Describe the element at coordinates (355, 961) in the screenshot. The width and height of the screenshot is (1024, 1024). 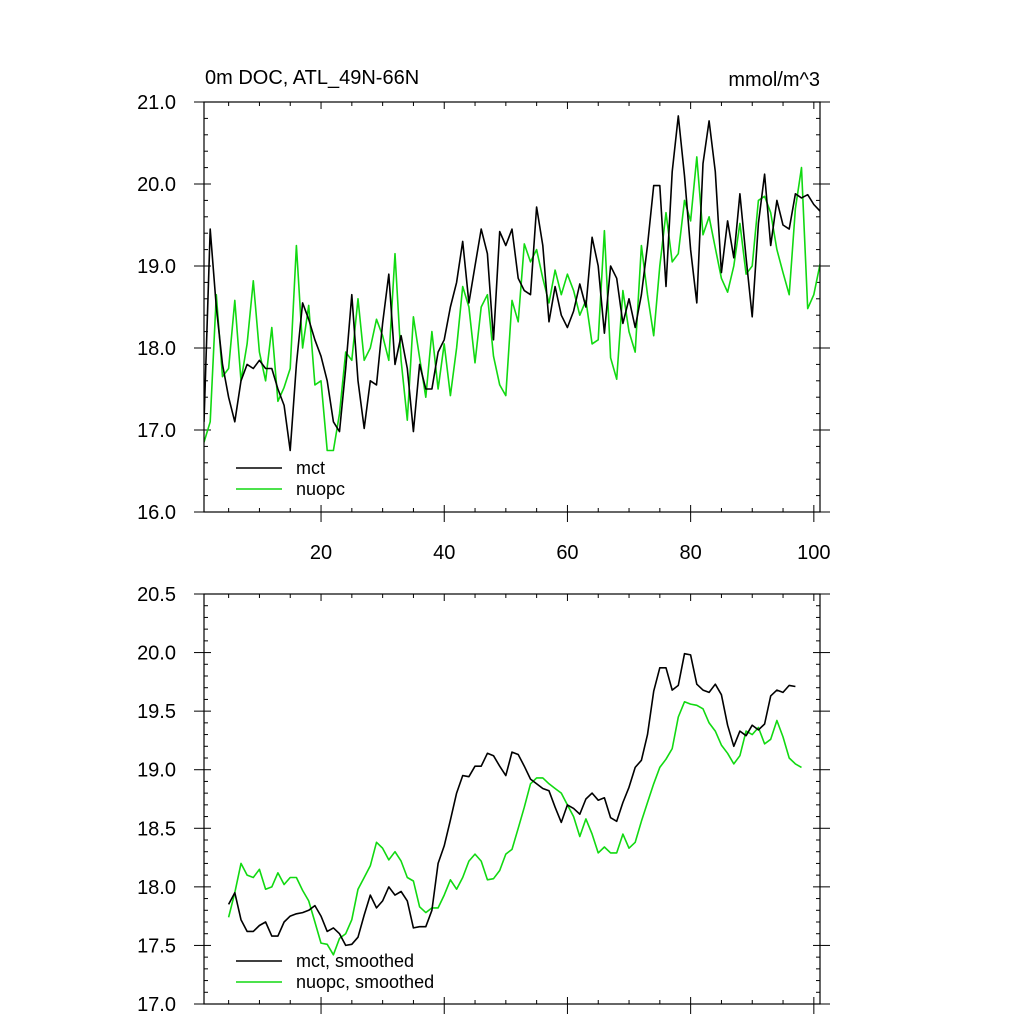
I see `legend-label: mct, smoothed` at that location.